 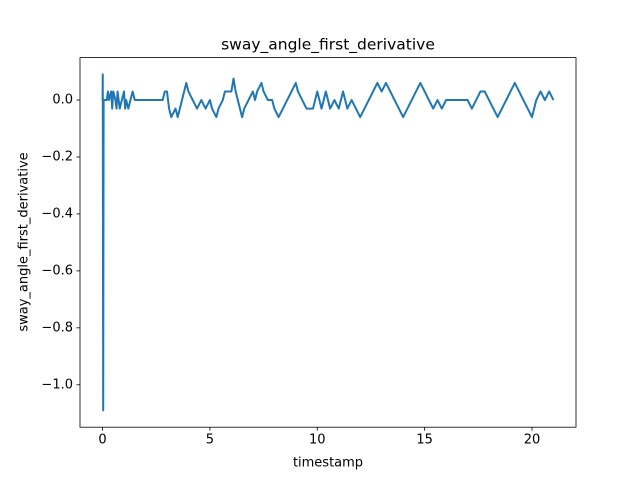 What do you see at coordinates (102, 440) in the screenshot?
I see `x-tick-label: 0` at bounding box center [102, 440].